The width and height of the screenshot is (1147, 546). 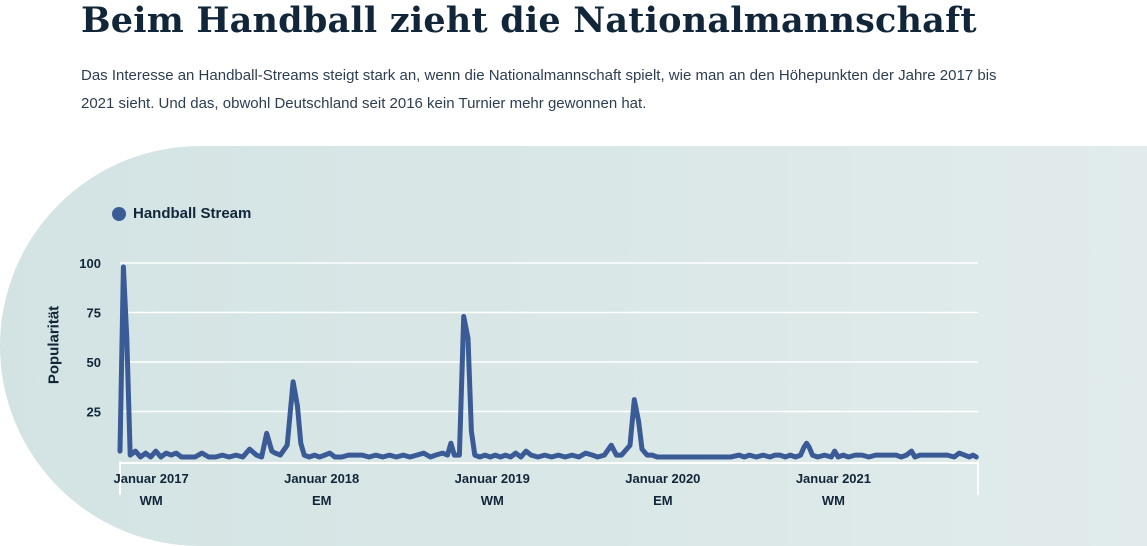 What do you see at coordinates (94, 313) in the screenshot?
I see `y-tick-label-75: 75` at bounding box center [94, 313].